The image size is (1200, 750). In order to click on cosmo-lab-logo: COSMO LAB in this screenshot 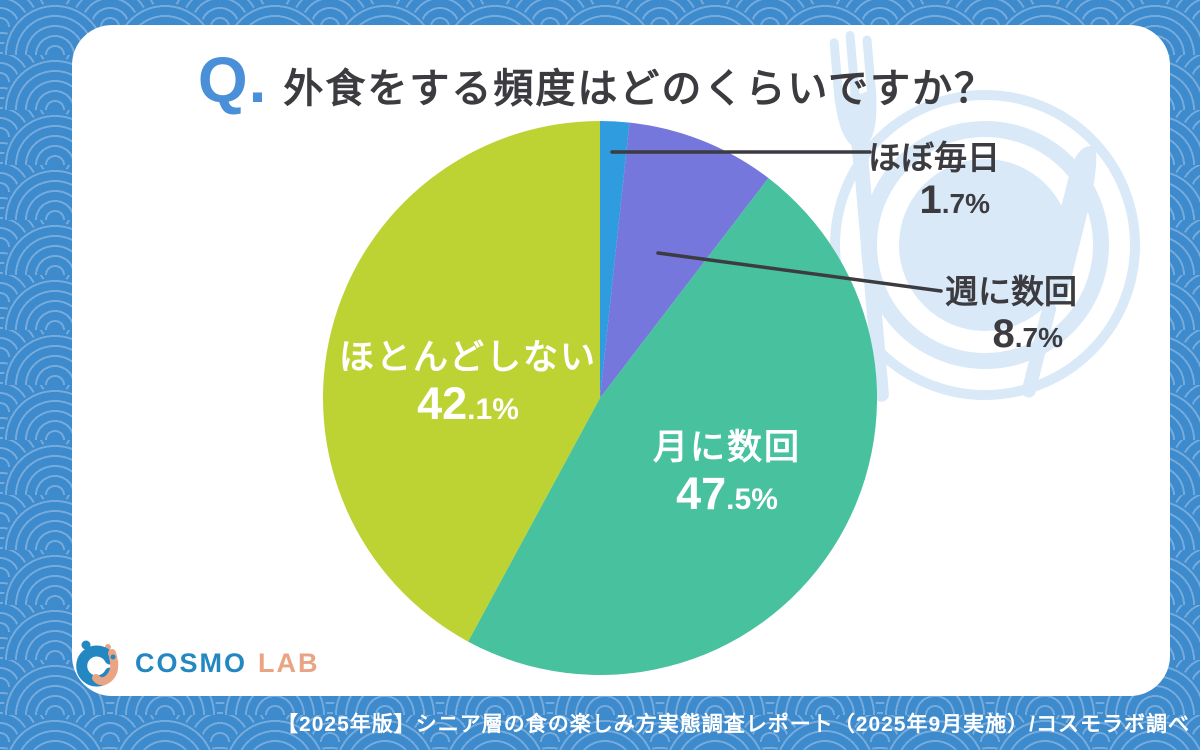, I will do `click(197, 663)`.